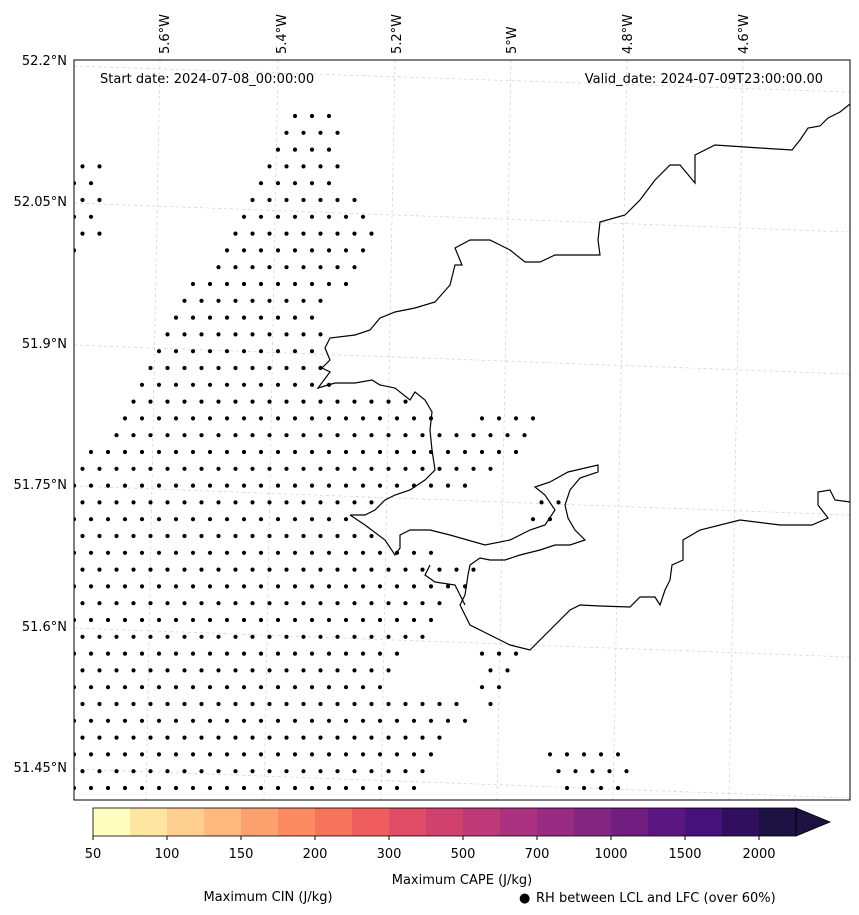  What do you see at coordinates (744, 34) in the screenshot?
I see `lon-label: 4.6°W` at bounding box center [744, 34].